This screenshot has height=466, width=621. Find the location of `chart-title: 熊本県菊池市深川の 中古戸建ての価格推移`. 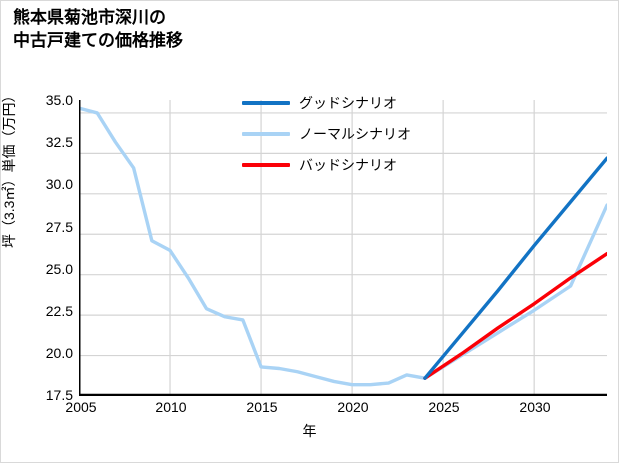

chart-title: 熊本県菊池市深川の 中古戸建ての価格推移 is located at coordinates (98, 29).